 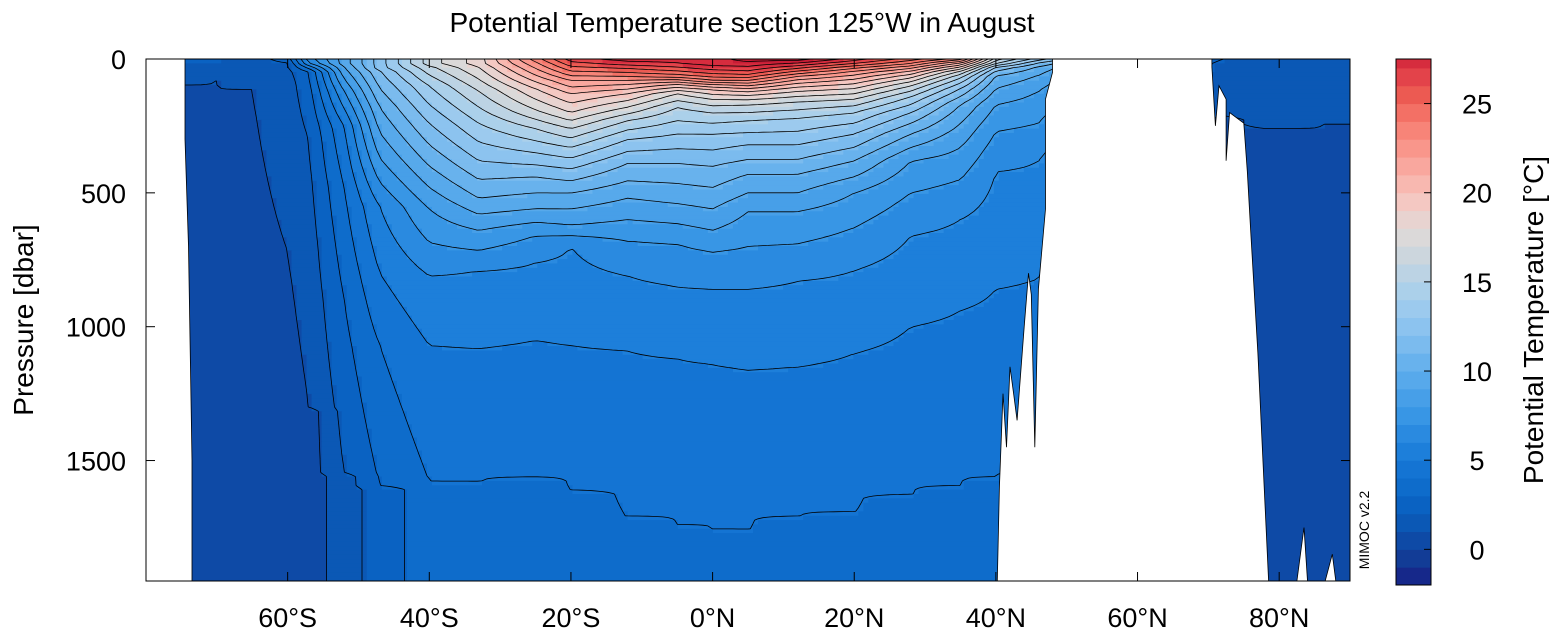 What do you see at coordinates (1476, 461) in the screenshot?
I see `colorbar-tick-label: 5` at bounding box center [1476, 461].